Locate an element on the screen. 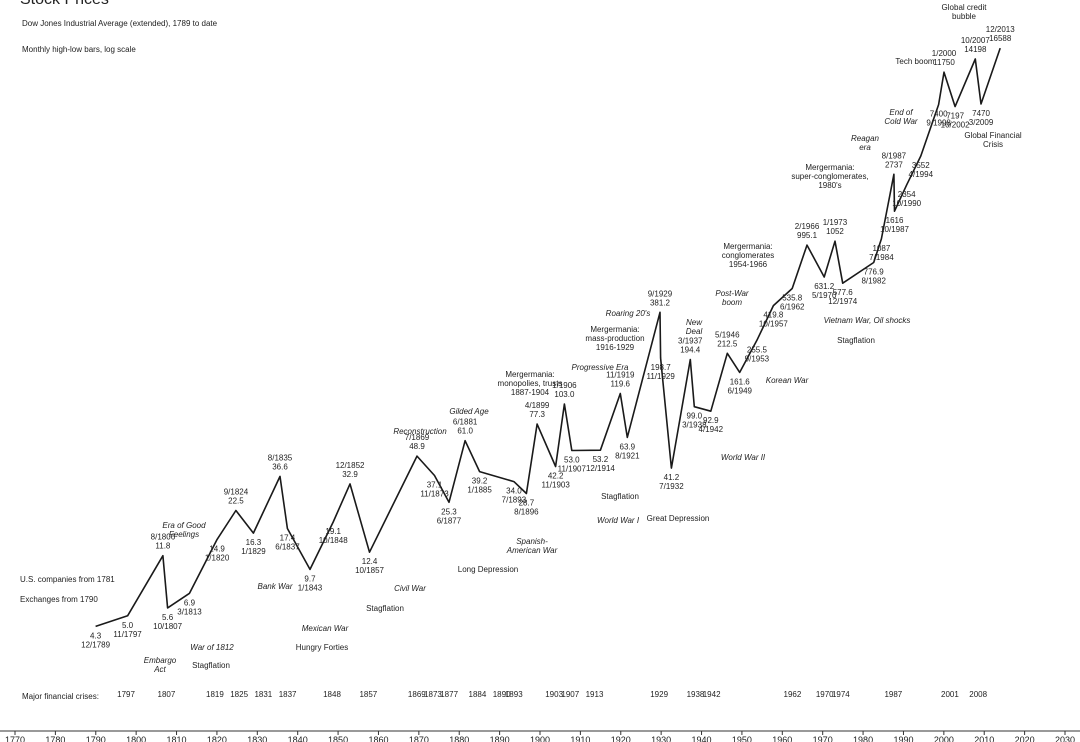  point-date: 10/1990 is located at coordinates (906, 203).